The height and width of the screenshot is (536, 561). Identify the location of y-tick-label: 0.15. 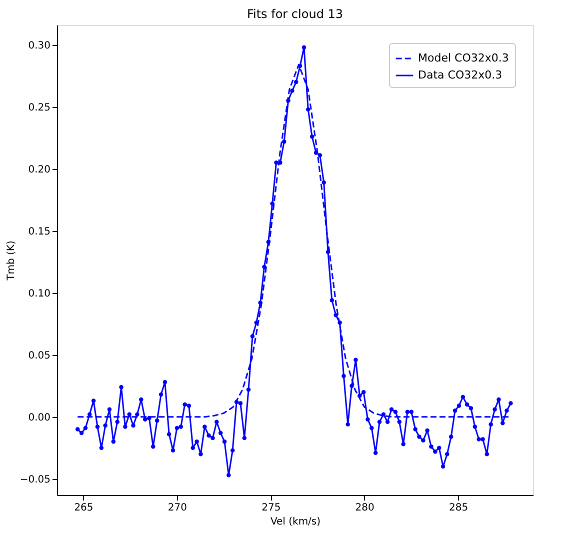
(39, 232).